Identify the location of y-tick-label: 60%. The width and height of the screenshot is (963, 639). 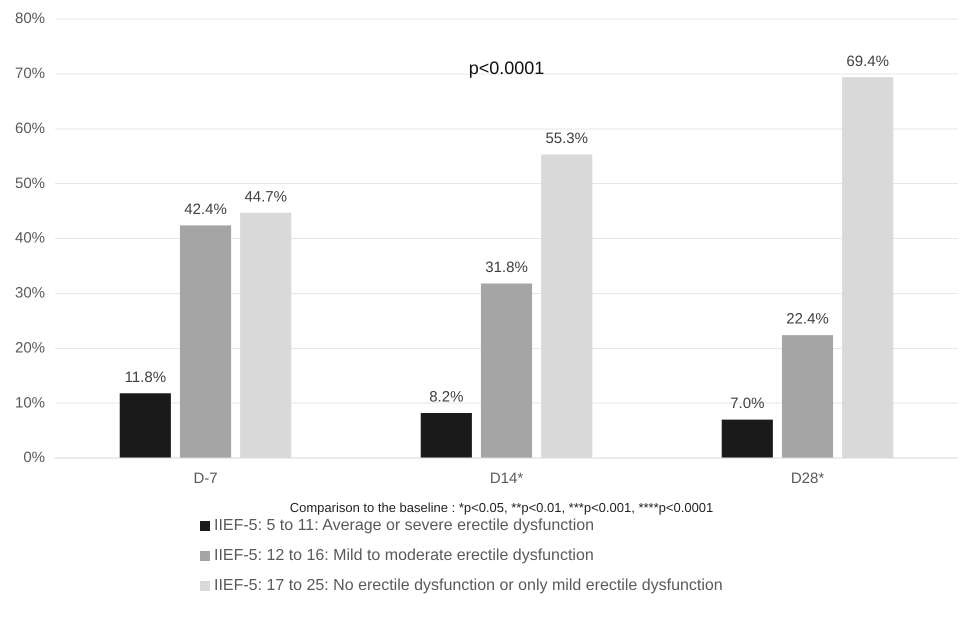
(30, 128).